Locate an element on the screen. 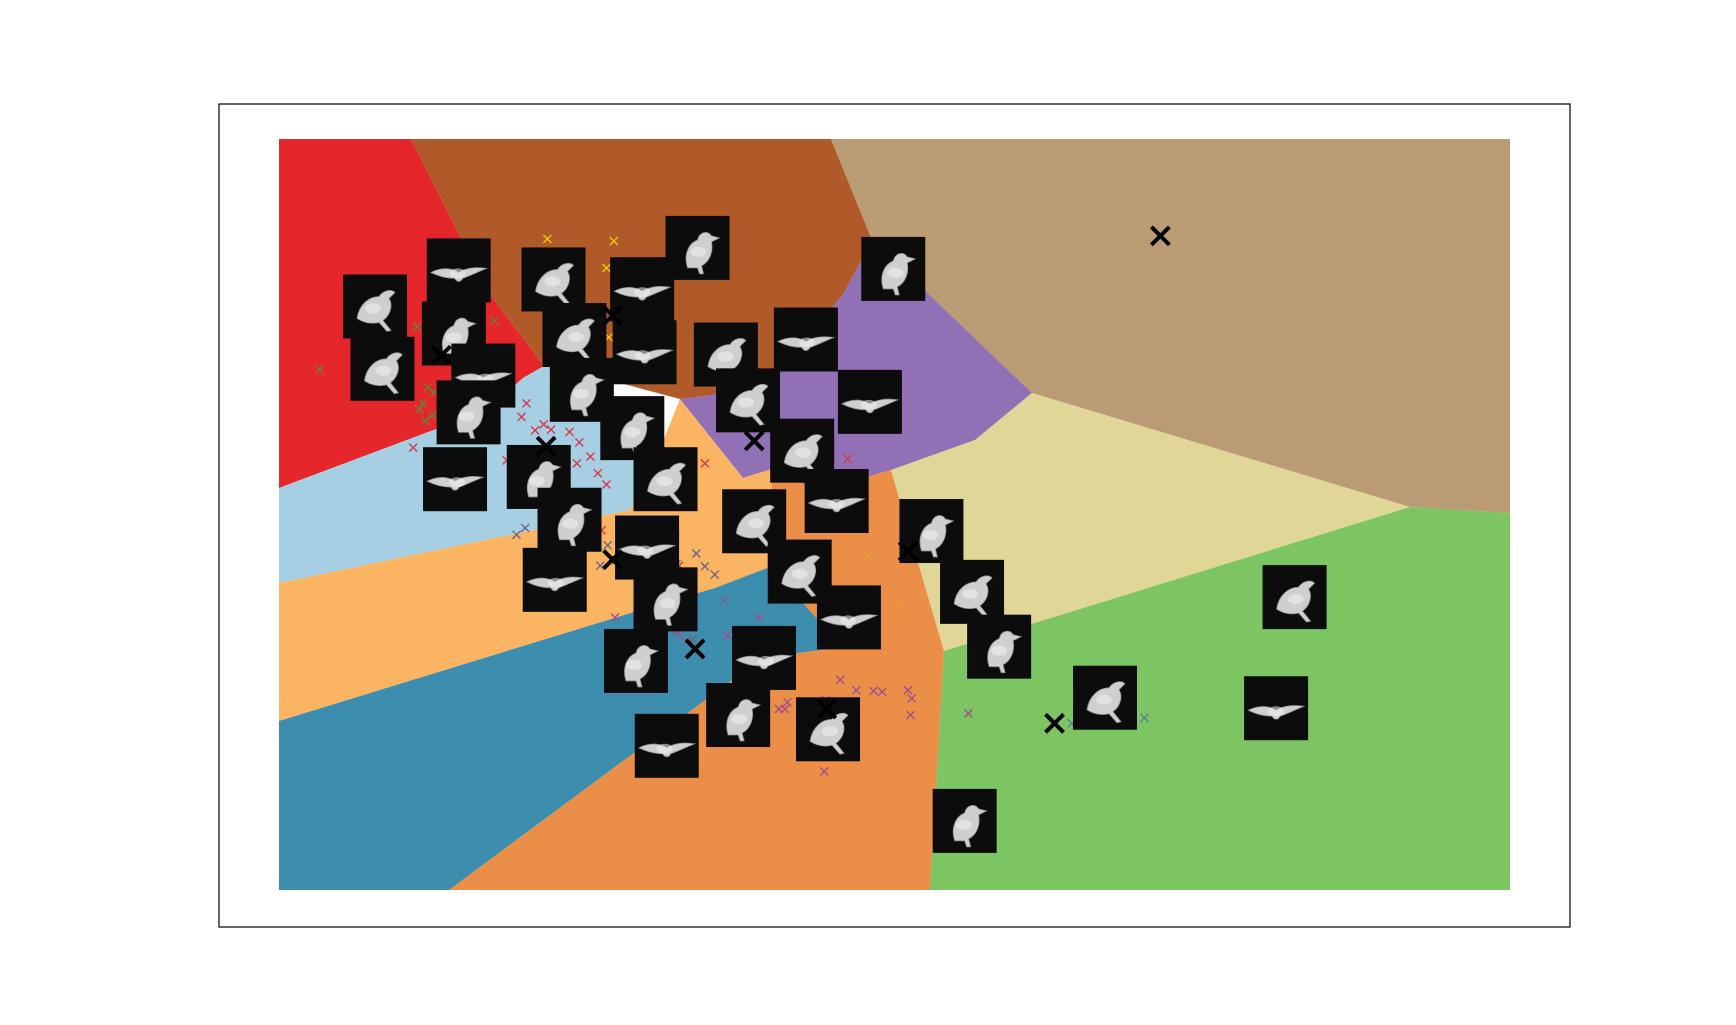 The image size is (1736, 1025). thumbnail-pelican is located at coordinates (799, 571).